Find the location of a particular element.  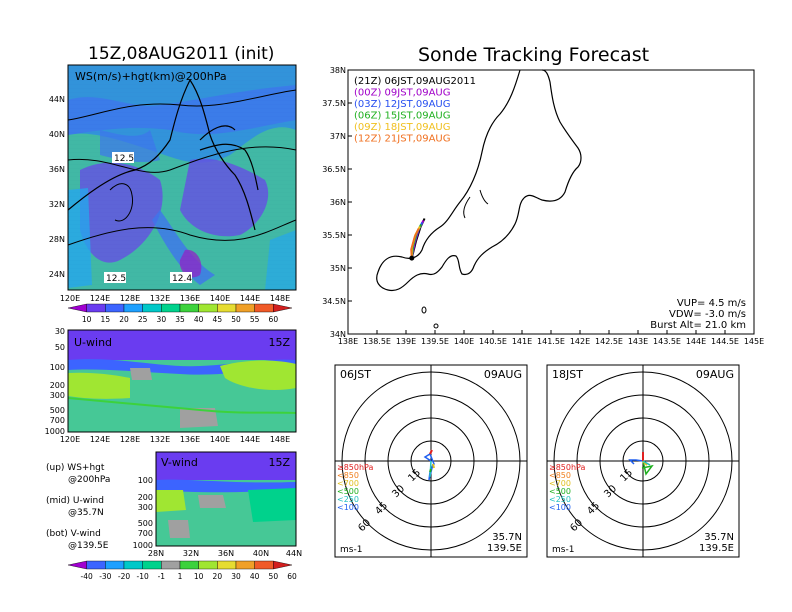

hodo-legend-entry: <850 is located at coordinates (560, 475).